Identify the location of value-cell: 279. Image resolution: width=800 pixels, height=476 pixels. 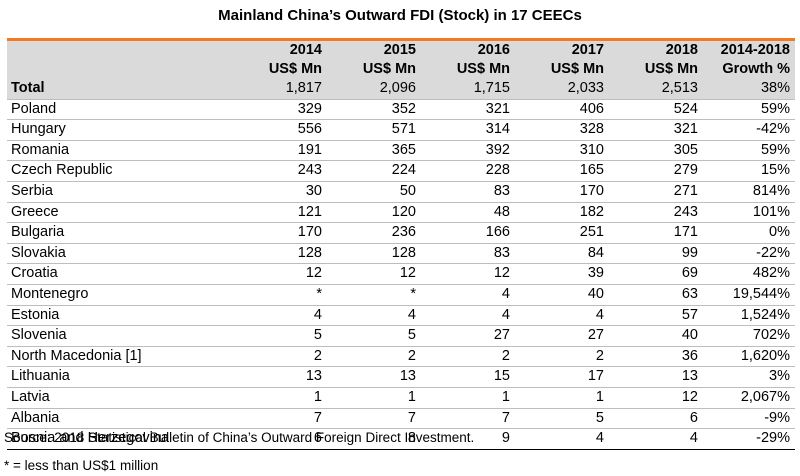
(685, 170).